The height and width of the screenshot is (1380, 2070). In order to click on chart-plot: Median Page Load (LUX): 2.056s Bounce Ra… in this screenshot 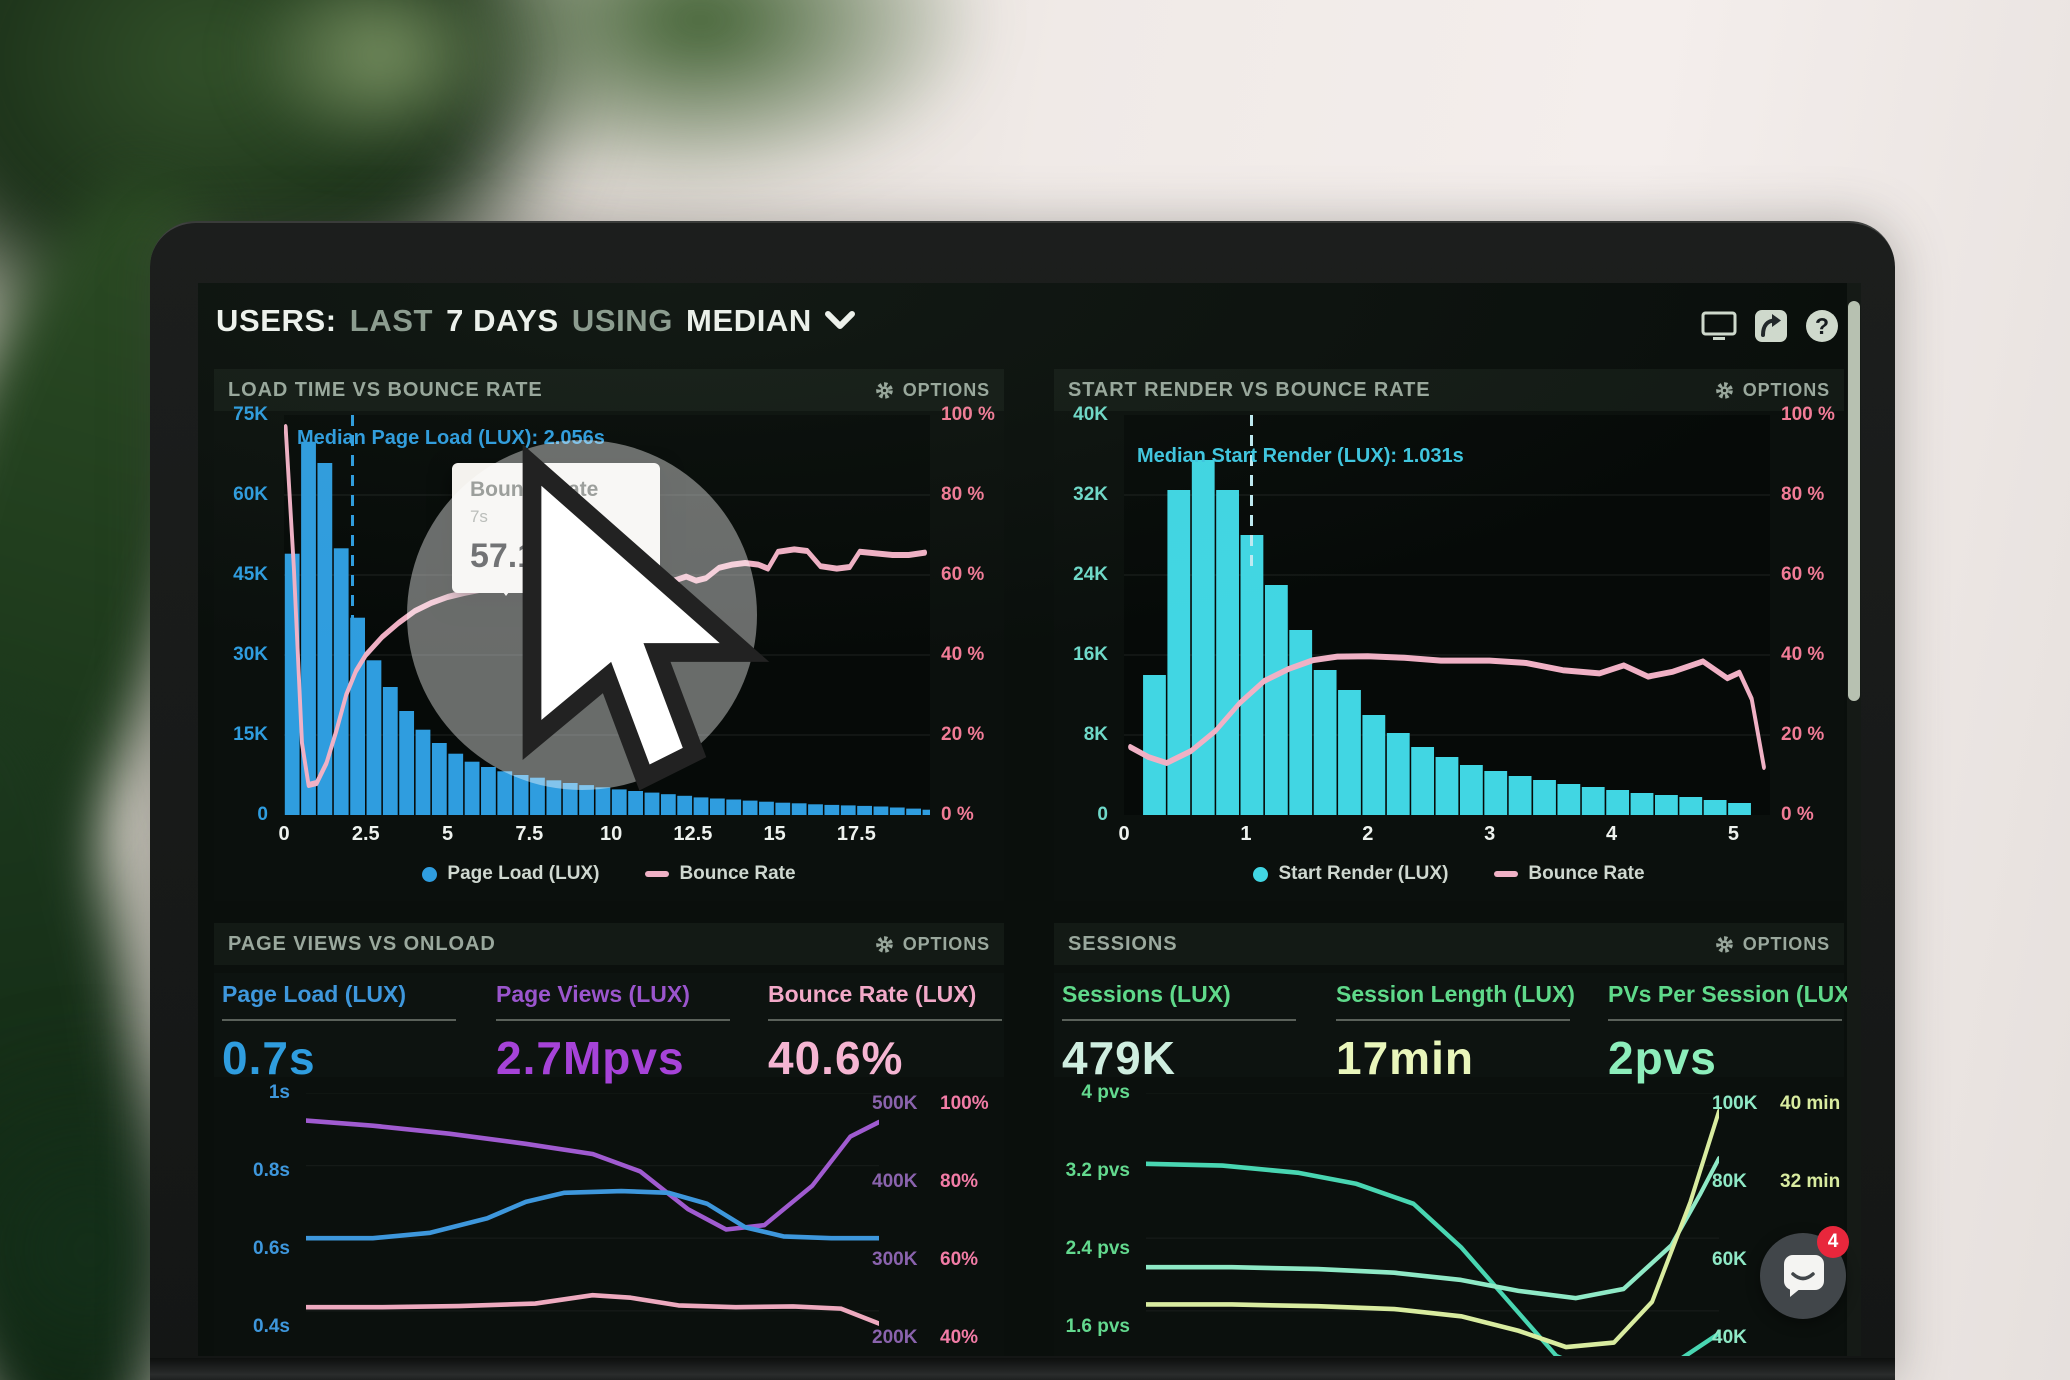, I will do `click(607, 615)`.